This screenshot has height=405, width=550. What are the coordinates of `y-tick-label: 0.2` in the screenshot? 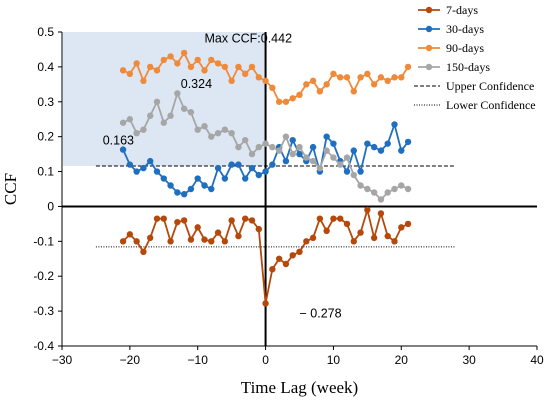 It's located at (45, 137).